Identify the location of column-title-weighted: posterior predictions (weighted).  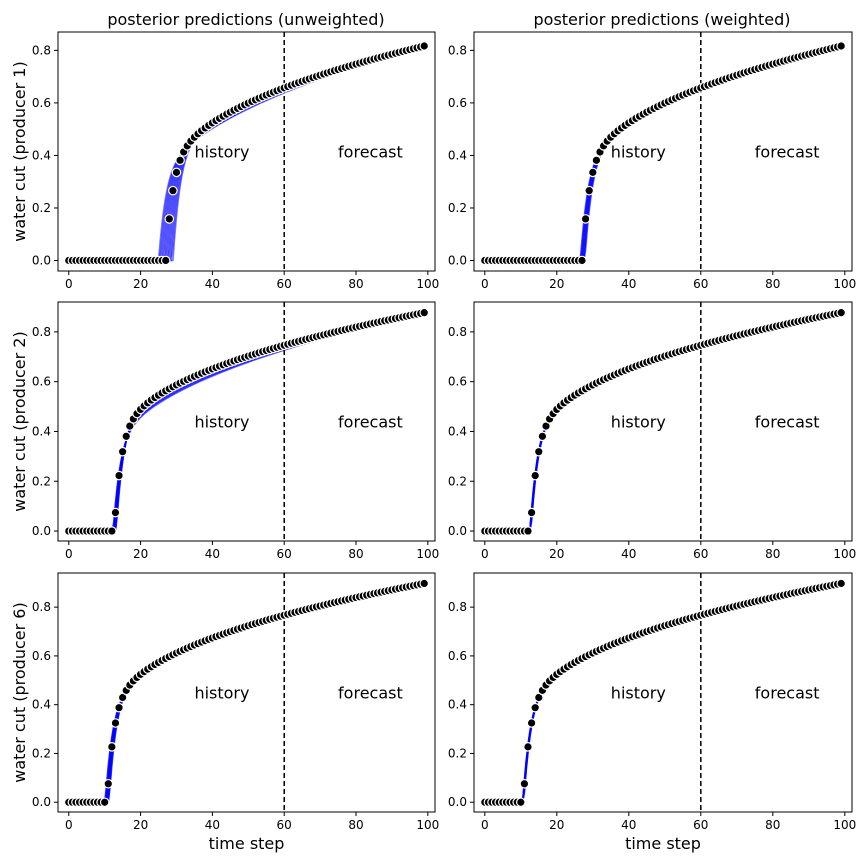
(662, 19).